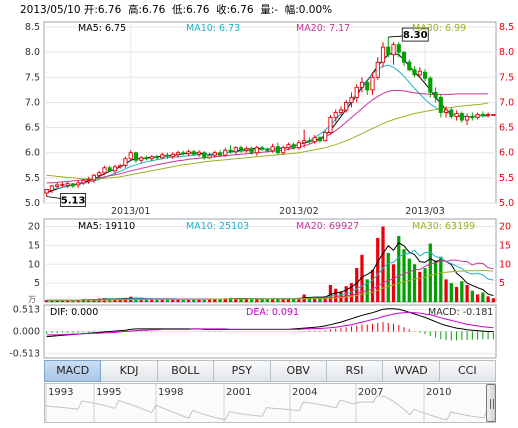  What do you see at coordinates (438, 392) in the screenshot?
I see `navigator-year-label: 2010` at bounding box center [438, 392].